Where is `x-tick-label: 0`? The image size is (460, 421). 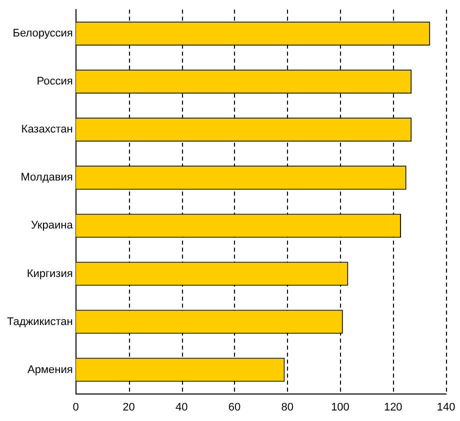
x-tick-label: 0 is located at coordinates (75, 407).